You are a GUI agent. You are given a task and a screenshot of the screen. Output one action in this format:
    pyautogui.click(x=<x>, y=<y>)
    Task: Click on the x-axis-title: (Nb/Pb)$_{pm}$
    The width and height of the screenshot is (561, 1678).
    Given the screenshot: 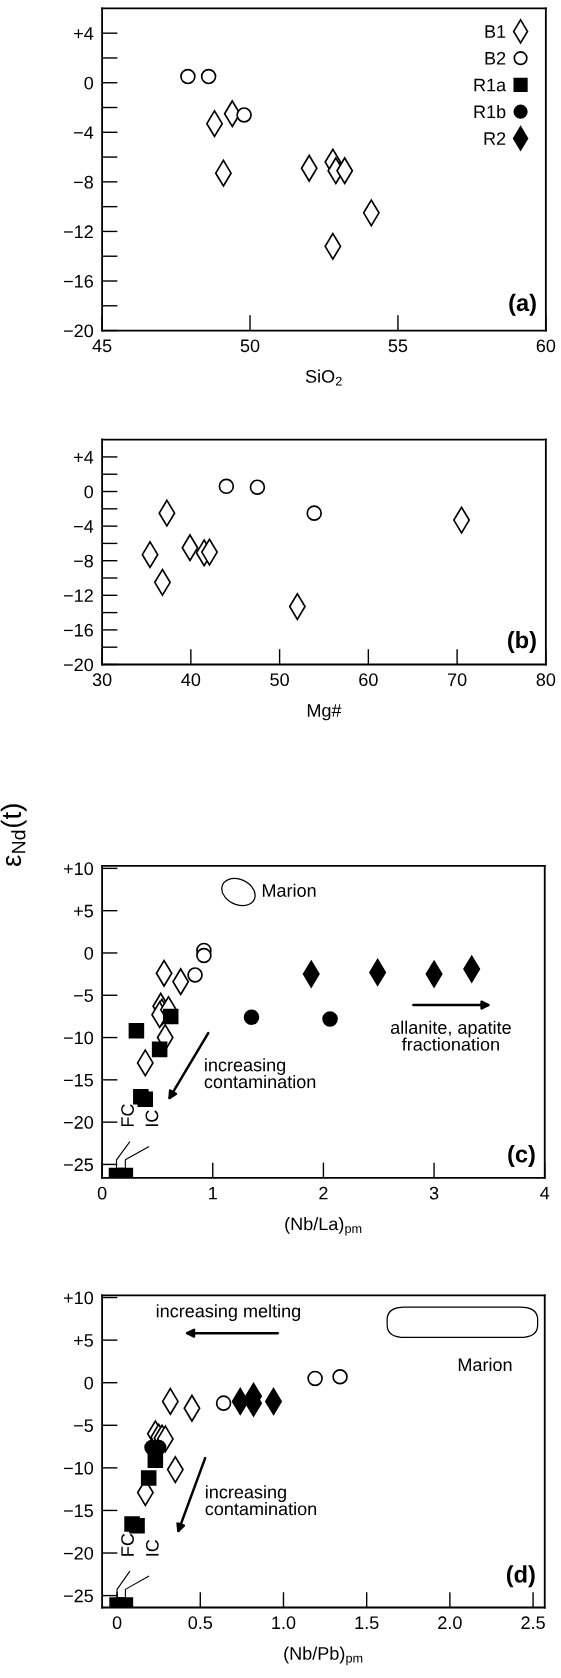 What is the action you would take?
    pyautogui.click(x=323, y=1656)
    